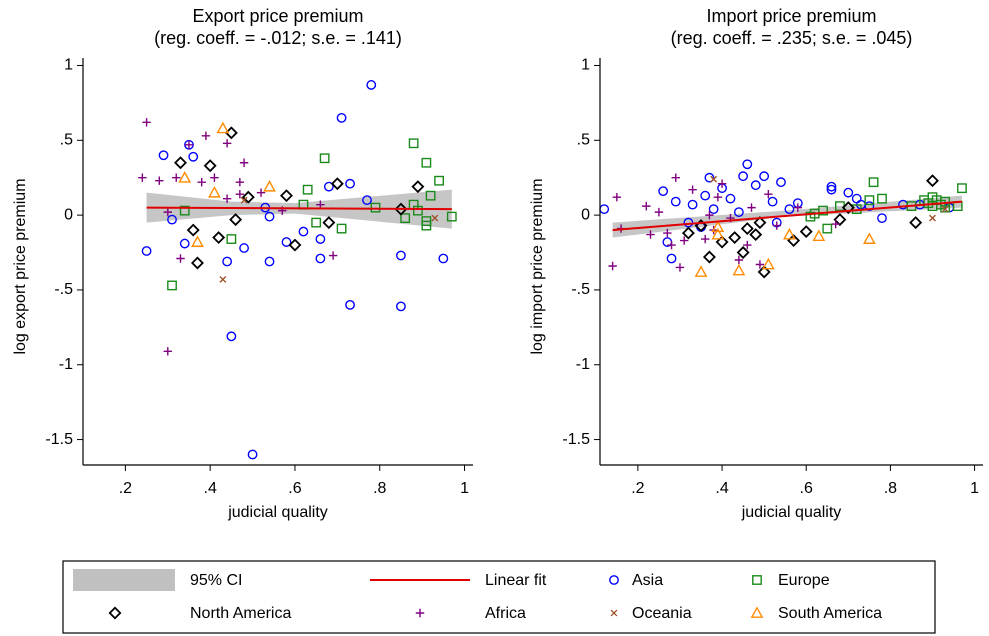  Describe the element at coordinates (277, 16) in the screenshot. I see `chart-title: Export price premium` at that location.